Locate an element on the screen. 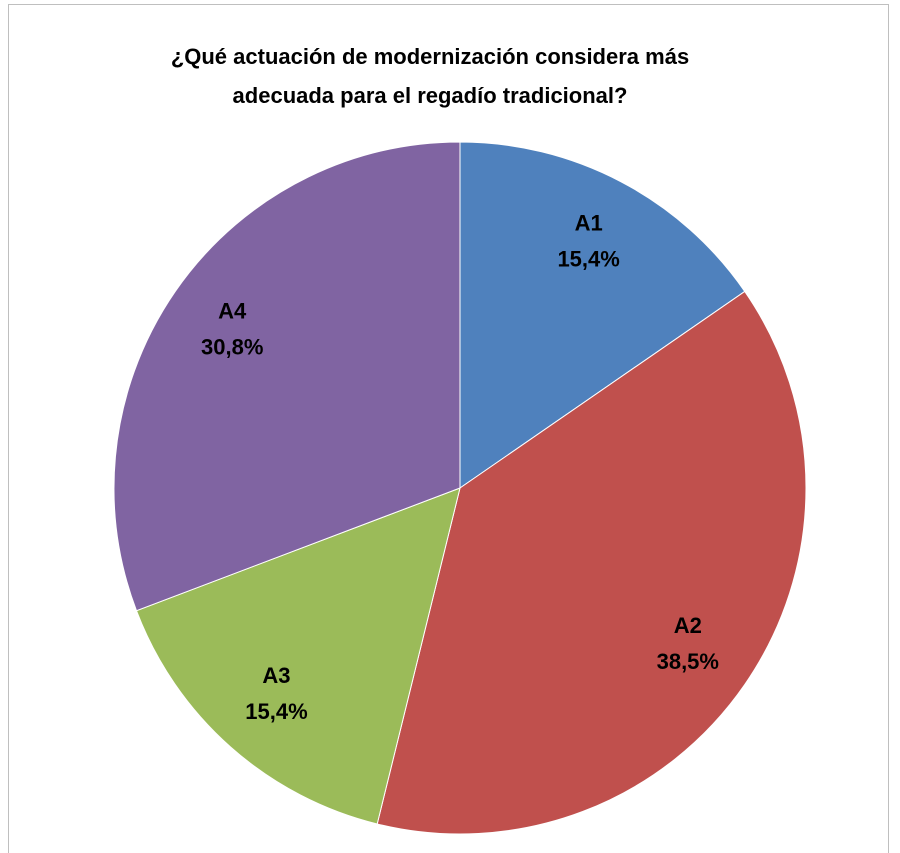 The image size is (900, 853). slice-category-label: A3 is located at coordinates (276, 675).